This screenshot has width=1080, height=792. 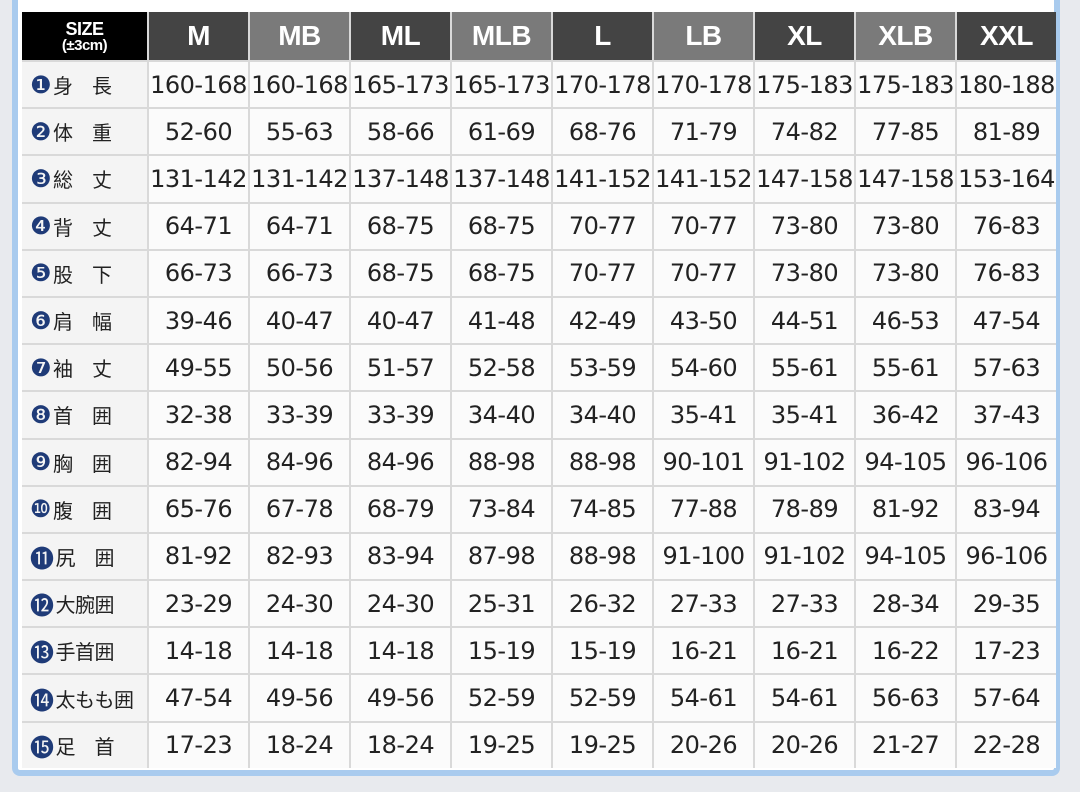 What do you see at coordinates (198, 556) in the screenshot?
I see `size-value: 81-92` at bounding box center [198, 556].